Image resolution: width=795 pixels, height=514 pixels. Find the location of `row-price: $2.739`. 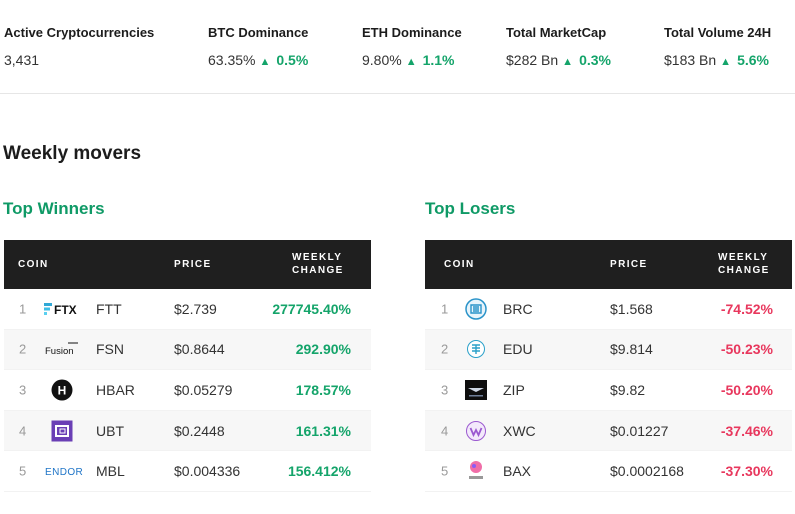

row-price: $2.739 is located at coordinates (195, 308).